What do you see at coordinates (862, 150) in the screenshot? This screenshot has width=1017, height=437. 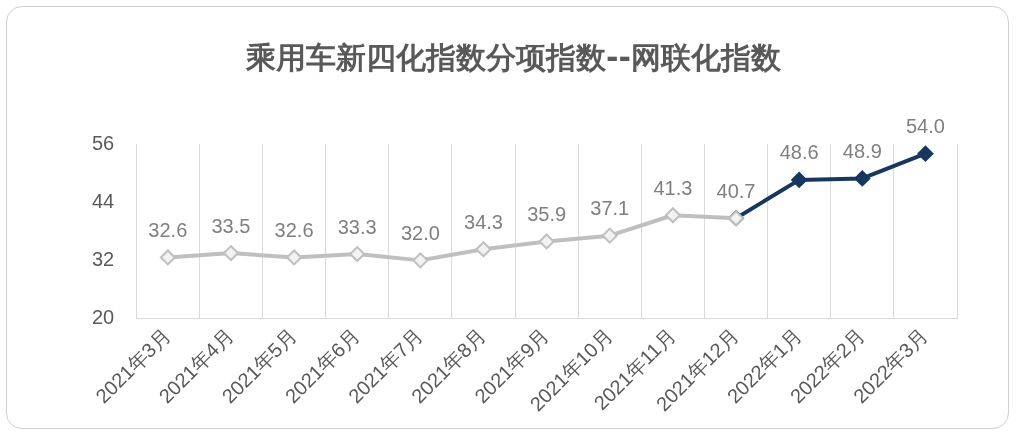 I see `data-label: 48.9` at bounding box center [862, 150].